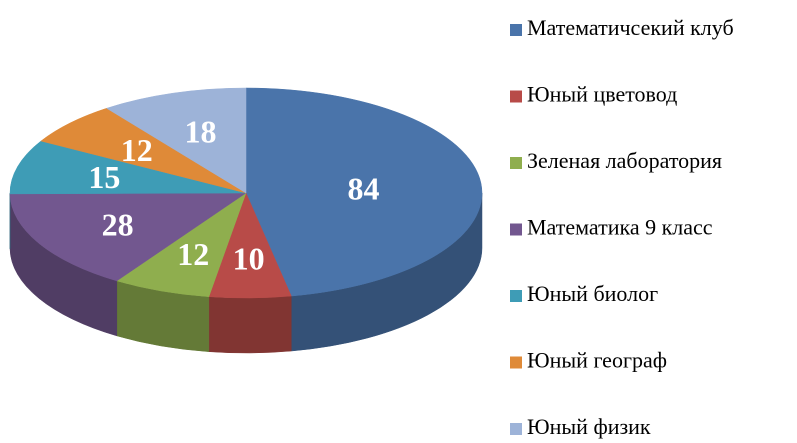  Describe the element at coordinates (118, 225) in the screenshot. I see `data-label: 28` at that location.